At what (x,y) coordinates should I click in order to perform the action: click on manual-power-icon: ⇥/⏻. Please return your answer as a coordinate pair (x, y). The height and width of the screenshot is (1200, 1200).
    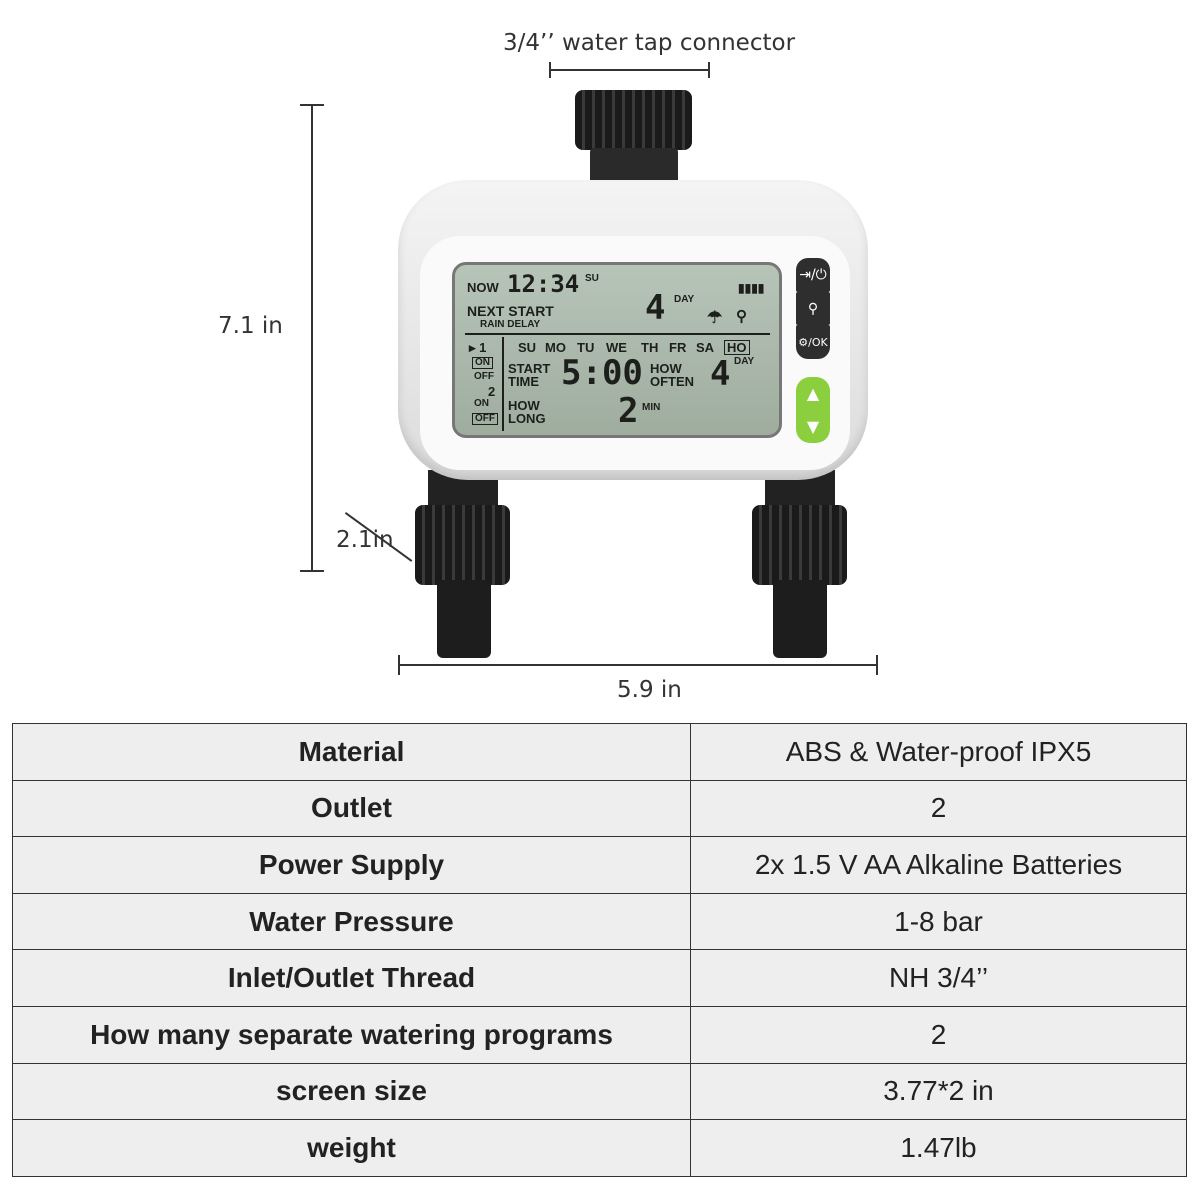
    Looking at the image, I should click on (813, 275).